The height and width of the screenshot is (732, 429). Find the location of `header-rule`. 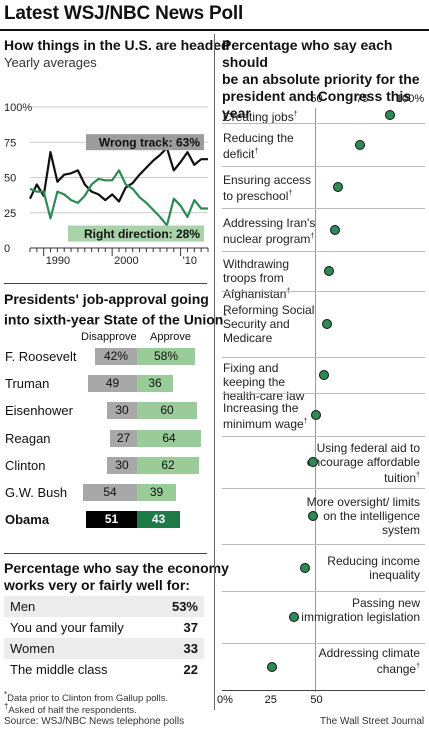

header-rule is located at coordinates (214, 30).